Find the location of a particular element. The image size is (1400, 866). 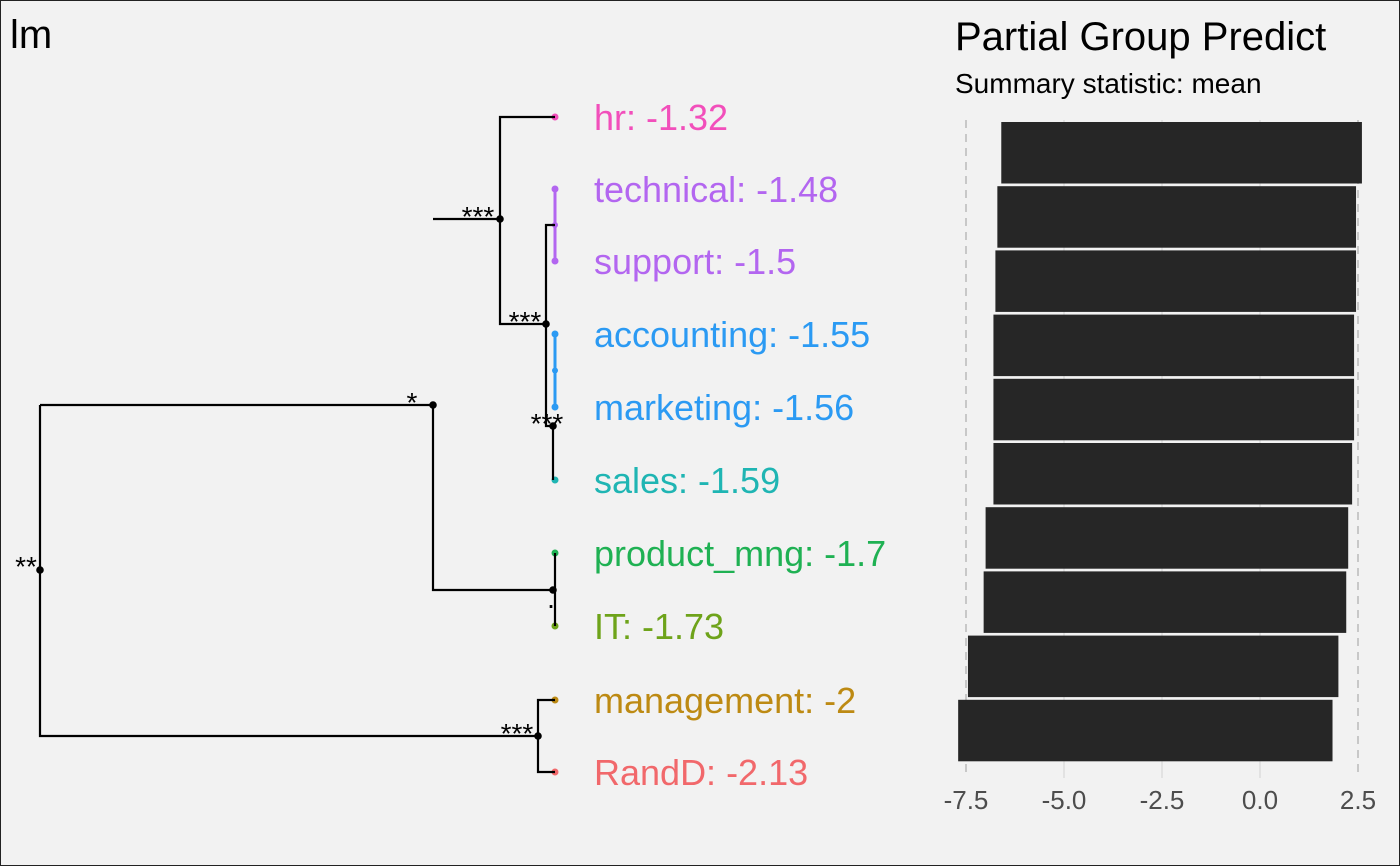

x-tick-label: -5.0 is located at coordinates (1064, 800).